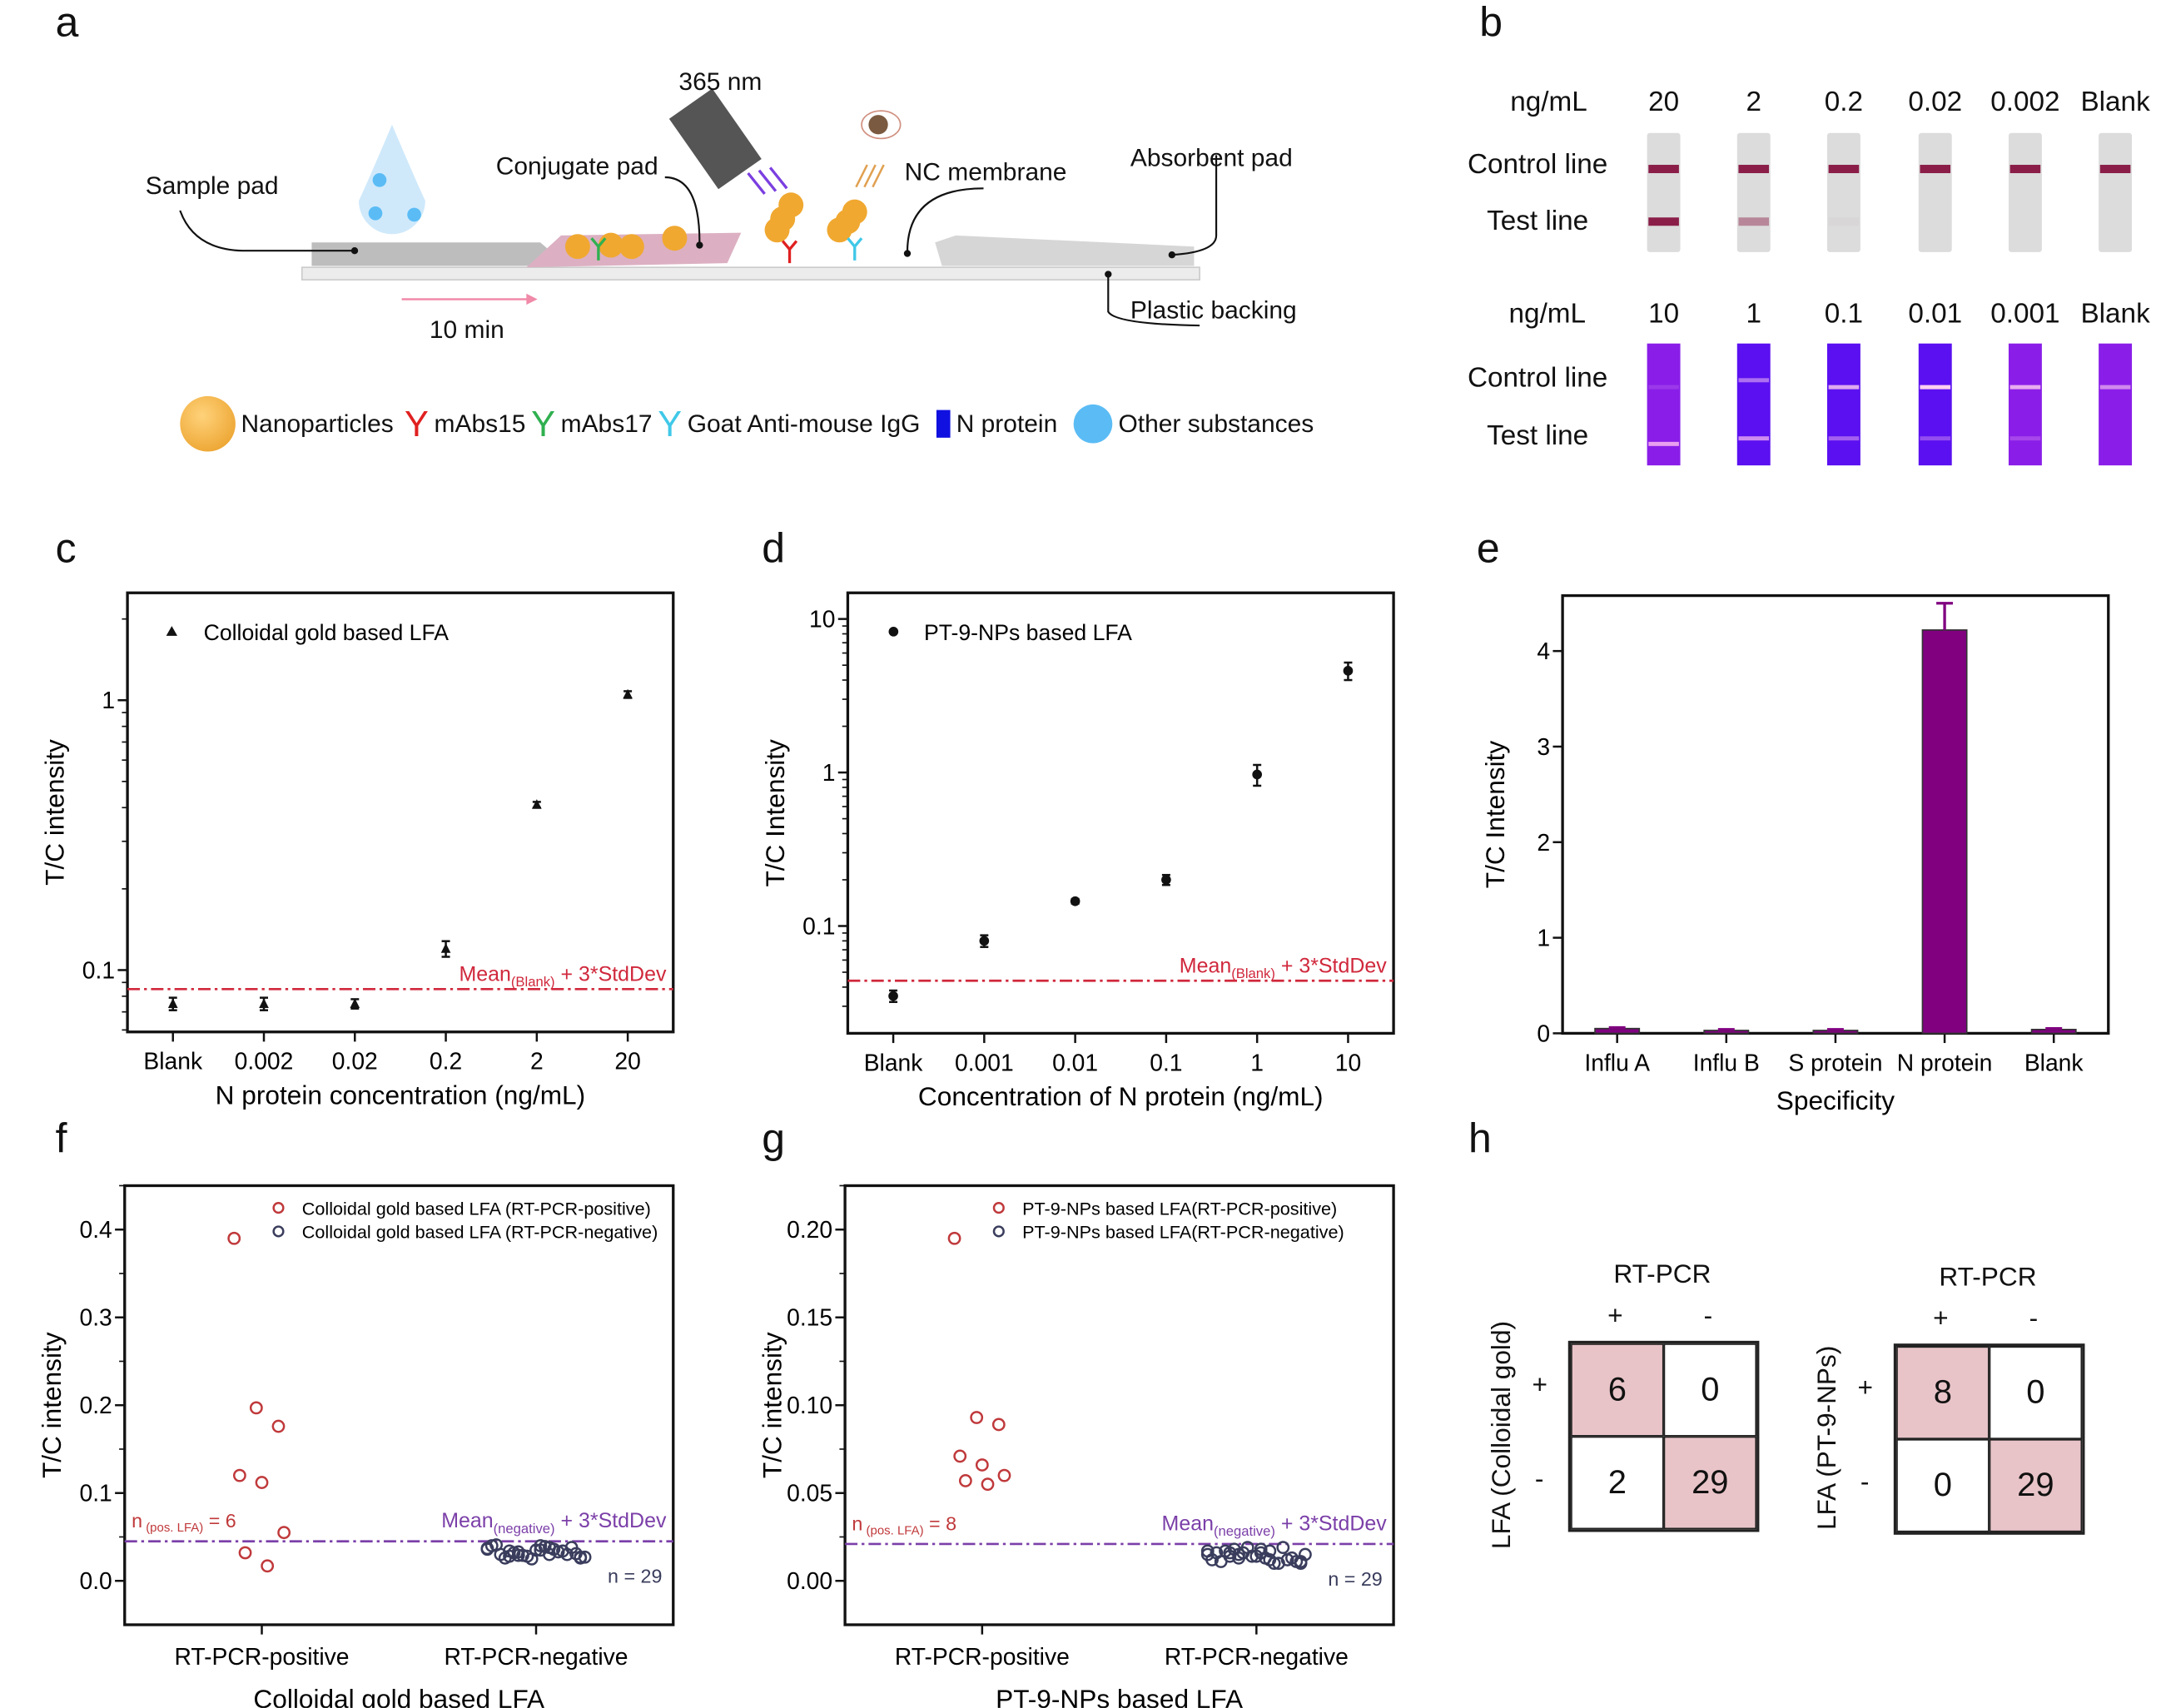  I want to click on count-sub: (pos. LFA), so click(892, 1530).